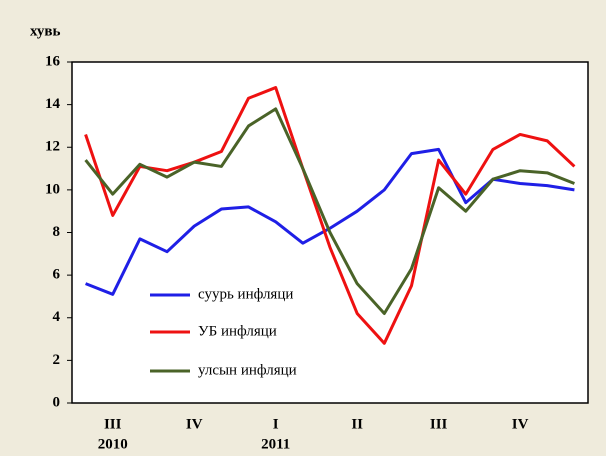 The height and width of the screenshot is (456, 606). I want to click on legend-label: улсын инфляци, so click(247, 370).